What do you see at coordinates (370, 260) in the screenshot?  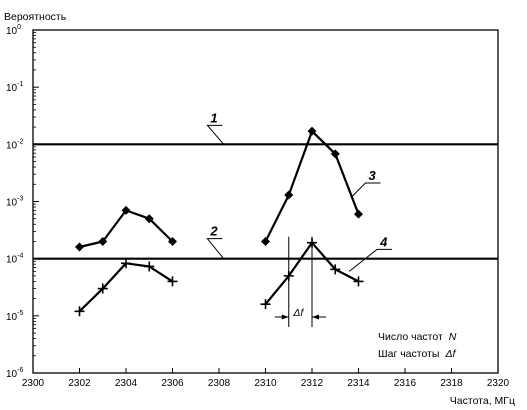 I see `callout-curve-4-leader` at bounding box center [370, 260].